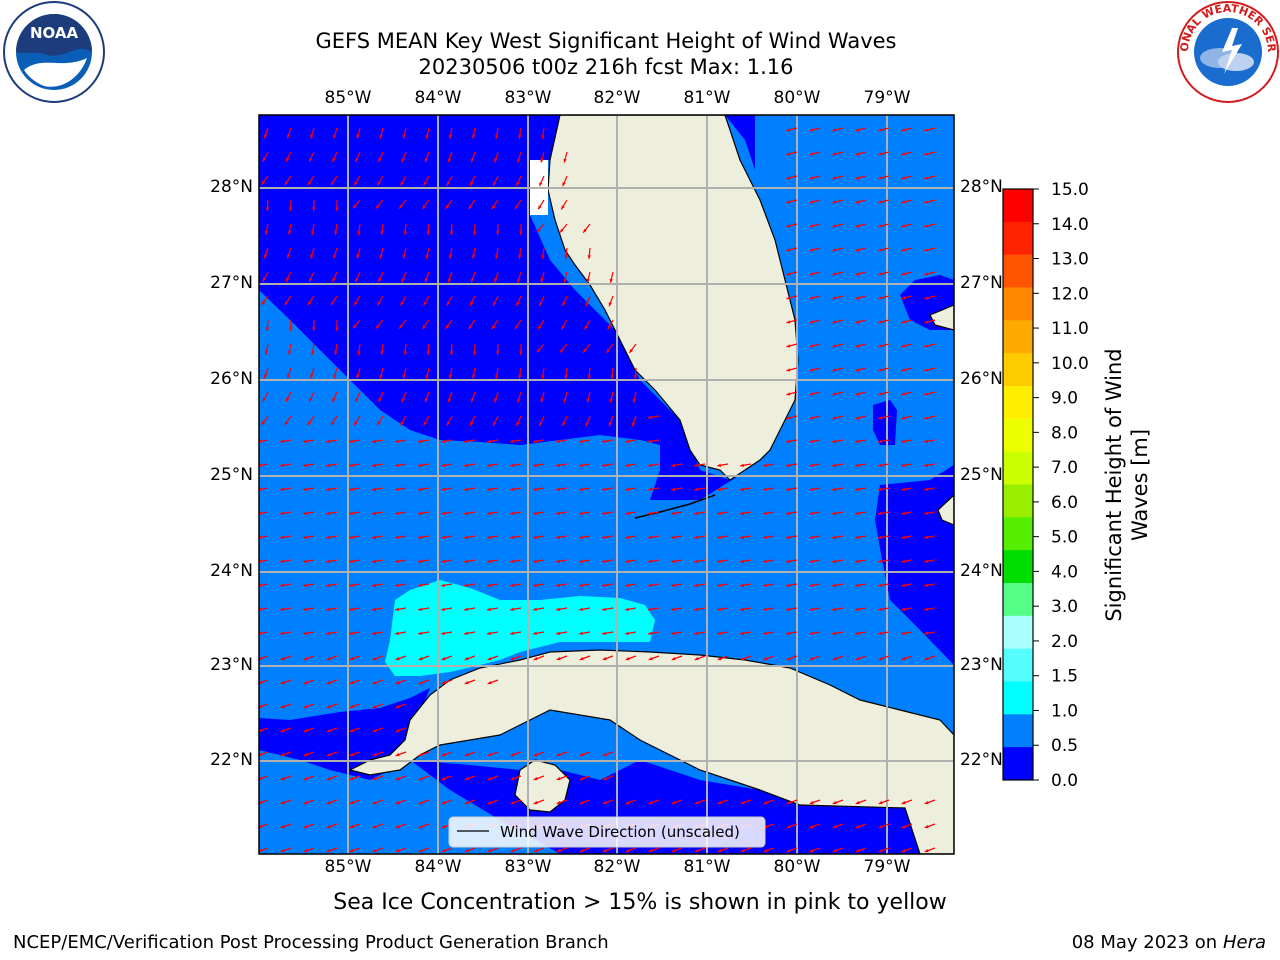 The width and height of the screenshot is (1280, 960). I want to click on nws-logo: NATIONAL WEATHER SERVICE, so click(1227, 51).